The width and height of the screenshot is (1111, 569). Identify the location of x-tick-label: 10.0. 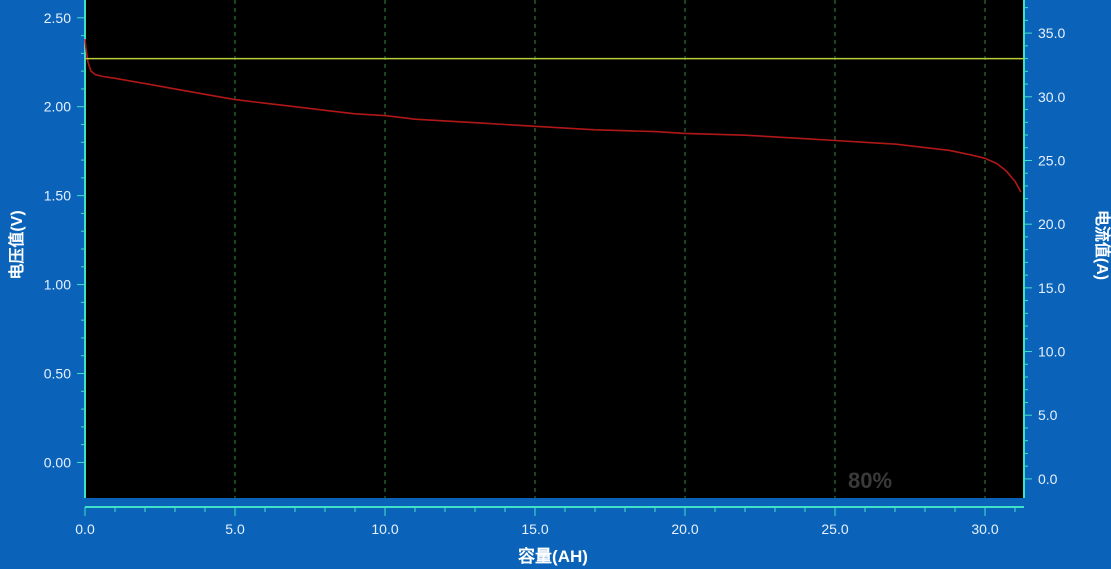
(384, 529).